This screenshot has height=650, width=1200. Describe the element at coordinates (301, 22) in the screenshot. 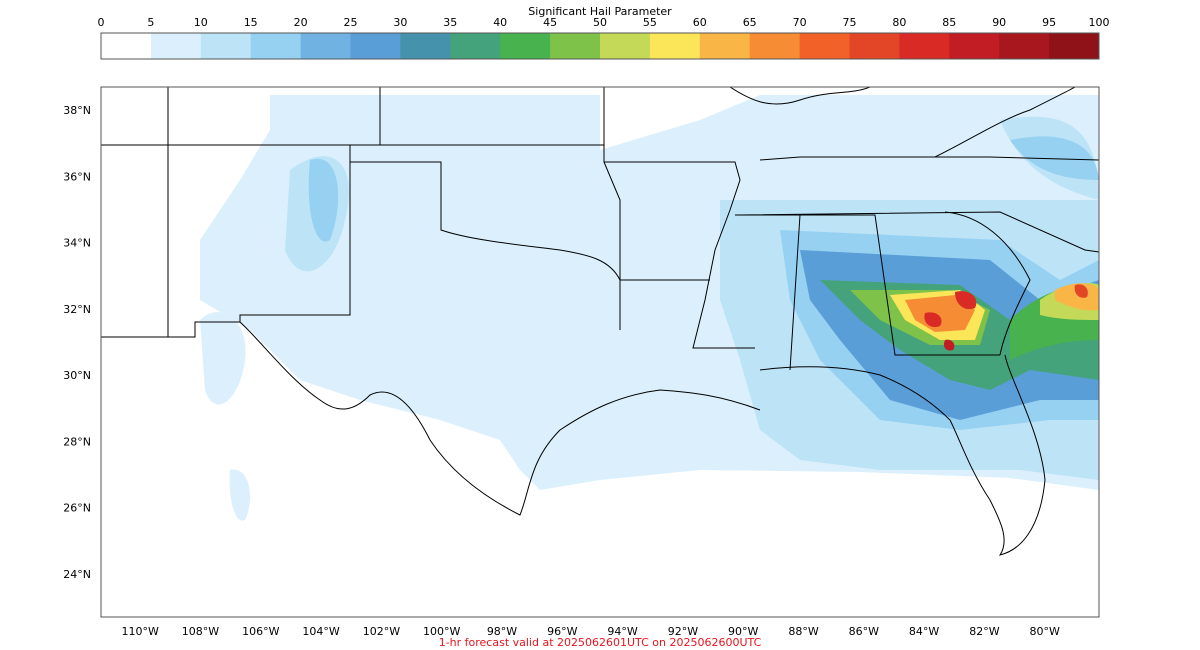

I see `colorbar-tick-label: 20` at that location.